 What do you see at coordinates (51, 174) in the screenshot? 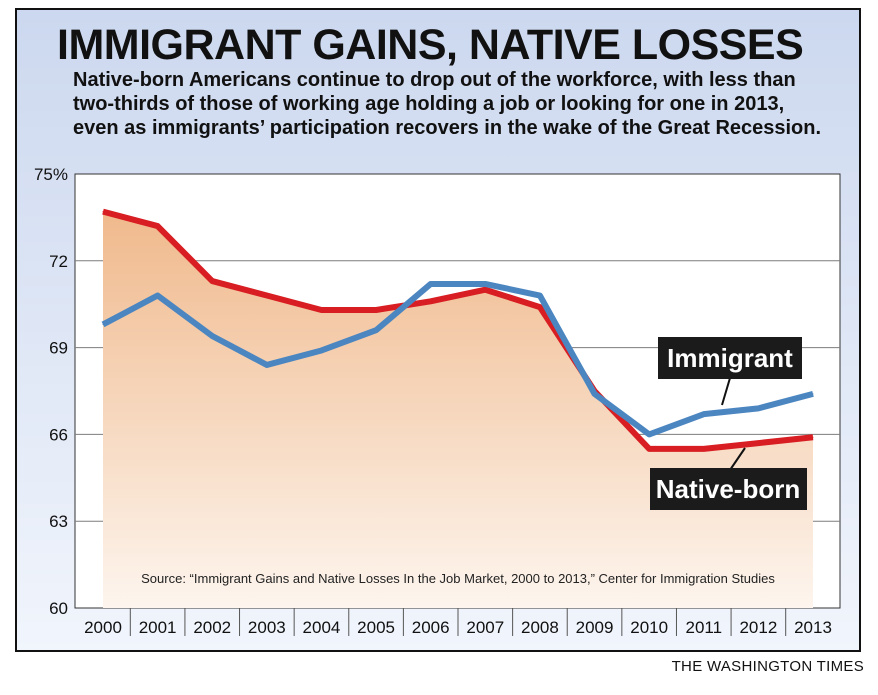
I see `y-tick-label: 75%` at bounding box center [51, 174].